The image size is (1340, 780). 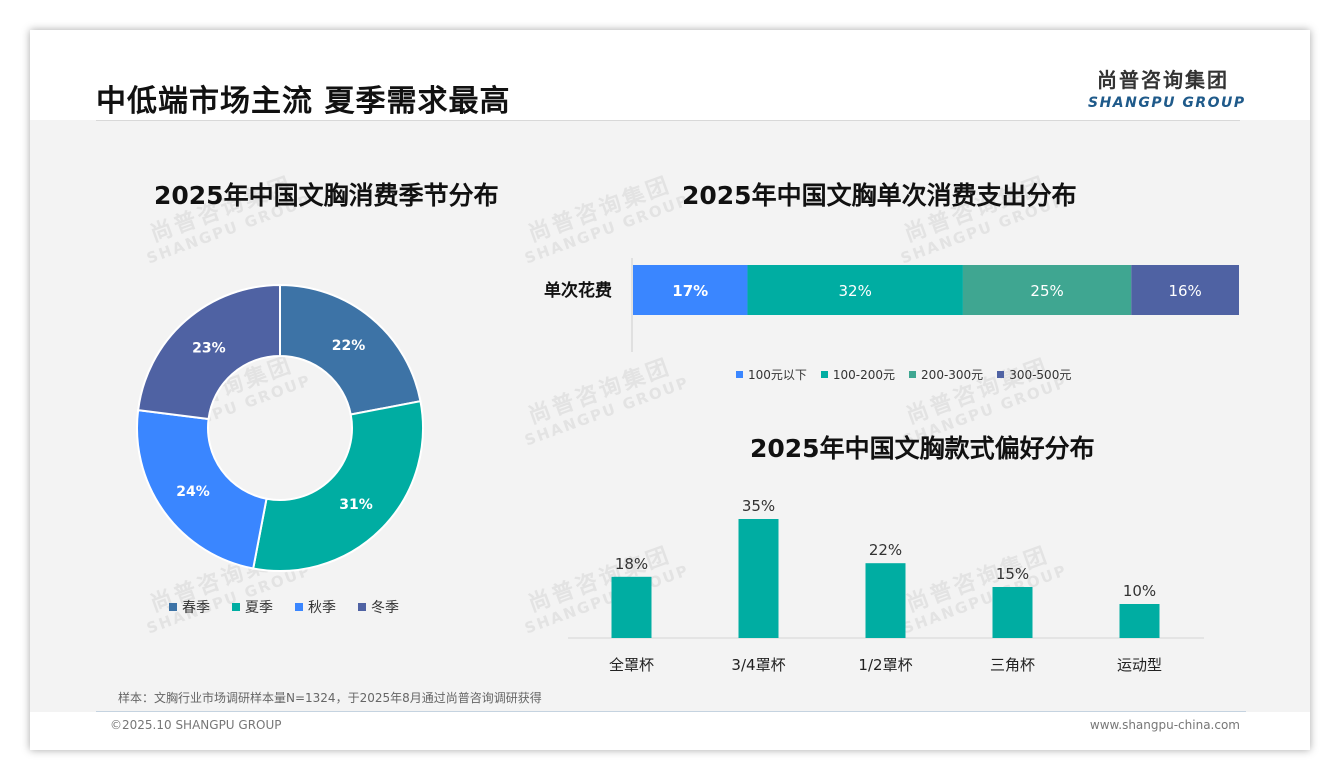 What do you see at coordinates (758, 665) in the screenshot?
I see `style-category-label-1: 3/4罩杯` at bounding box center [758, 665].